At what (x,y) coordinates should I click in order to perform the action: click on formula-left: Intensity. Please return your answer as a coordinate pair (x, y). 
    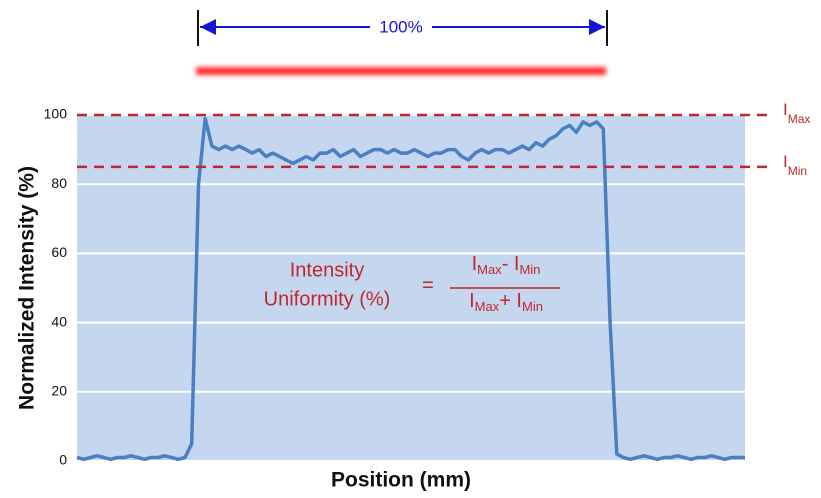
    Looking at the image, I should click on (327, 270).